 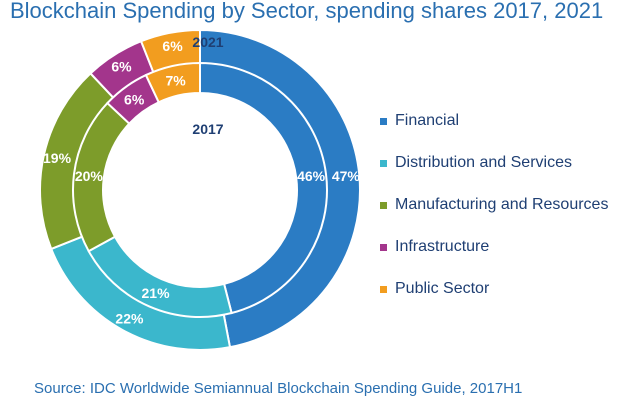 I want to click on legend-label: Distribution and Services, so click(x=483, y=162).